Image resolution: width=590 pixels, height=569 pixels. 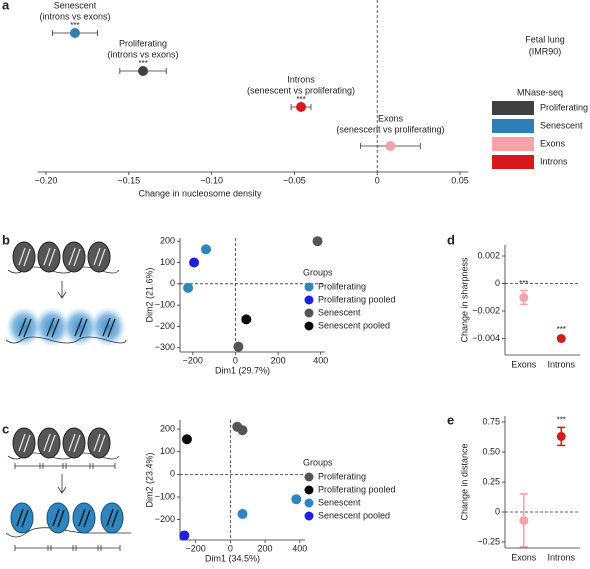 I want to click on y-axis-label: Change in sharpness, so click(x=464, y=300).